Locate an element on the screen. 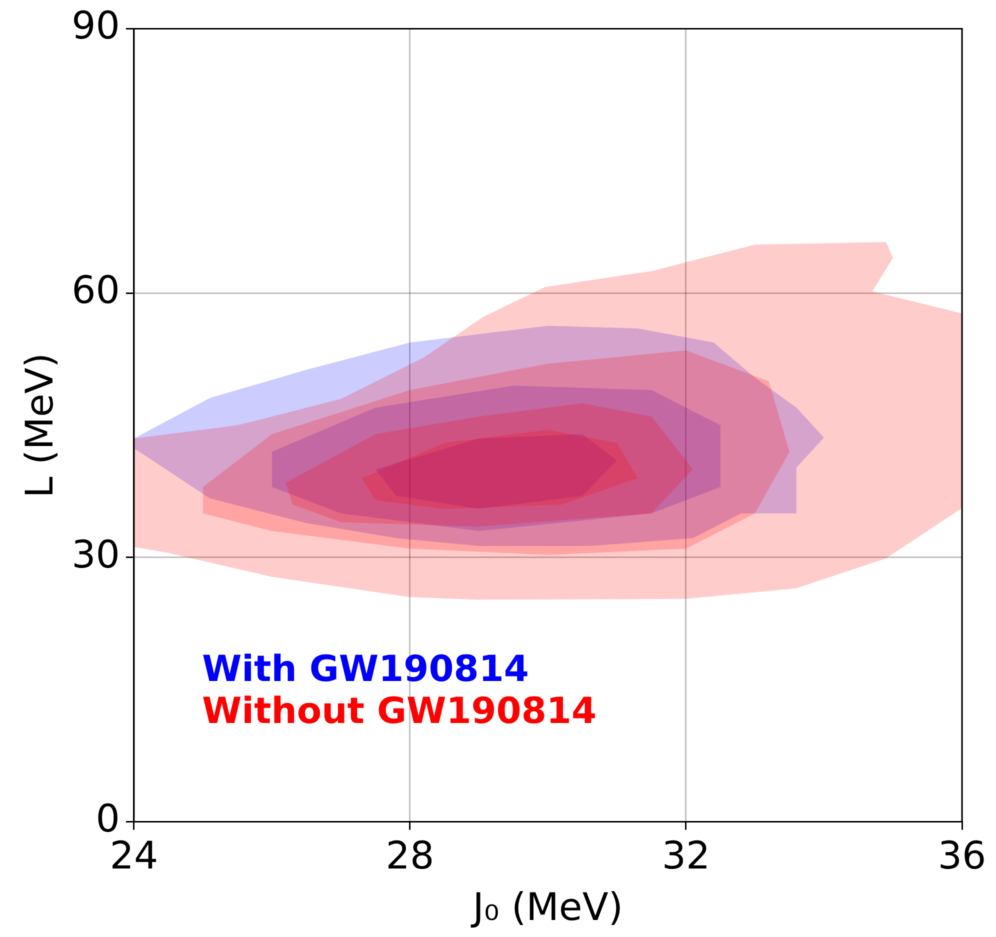  y-tick-label: 90 is located at coordinates (96, 26).